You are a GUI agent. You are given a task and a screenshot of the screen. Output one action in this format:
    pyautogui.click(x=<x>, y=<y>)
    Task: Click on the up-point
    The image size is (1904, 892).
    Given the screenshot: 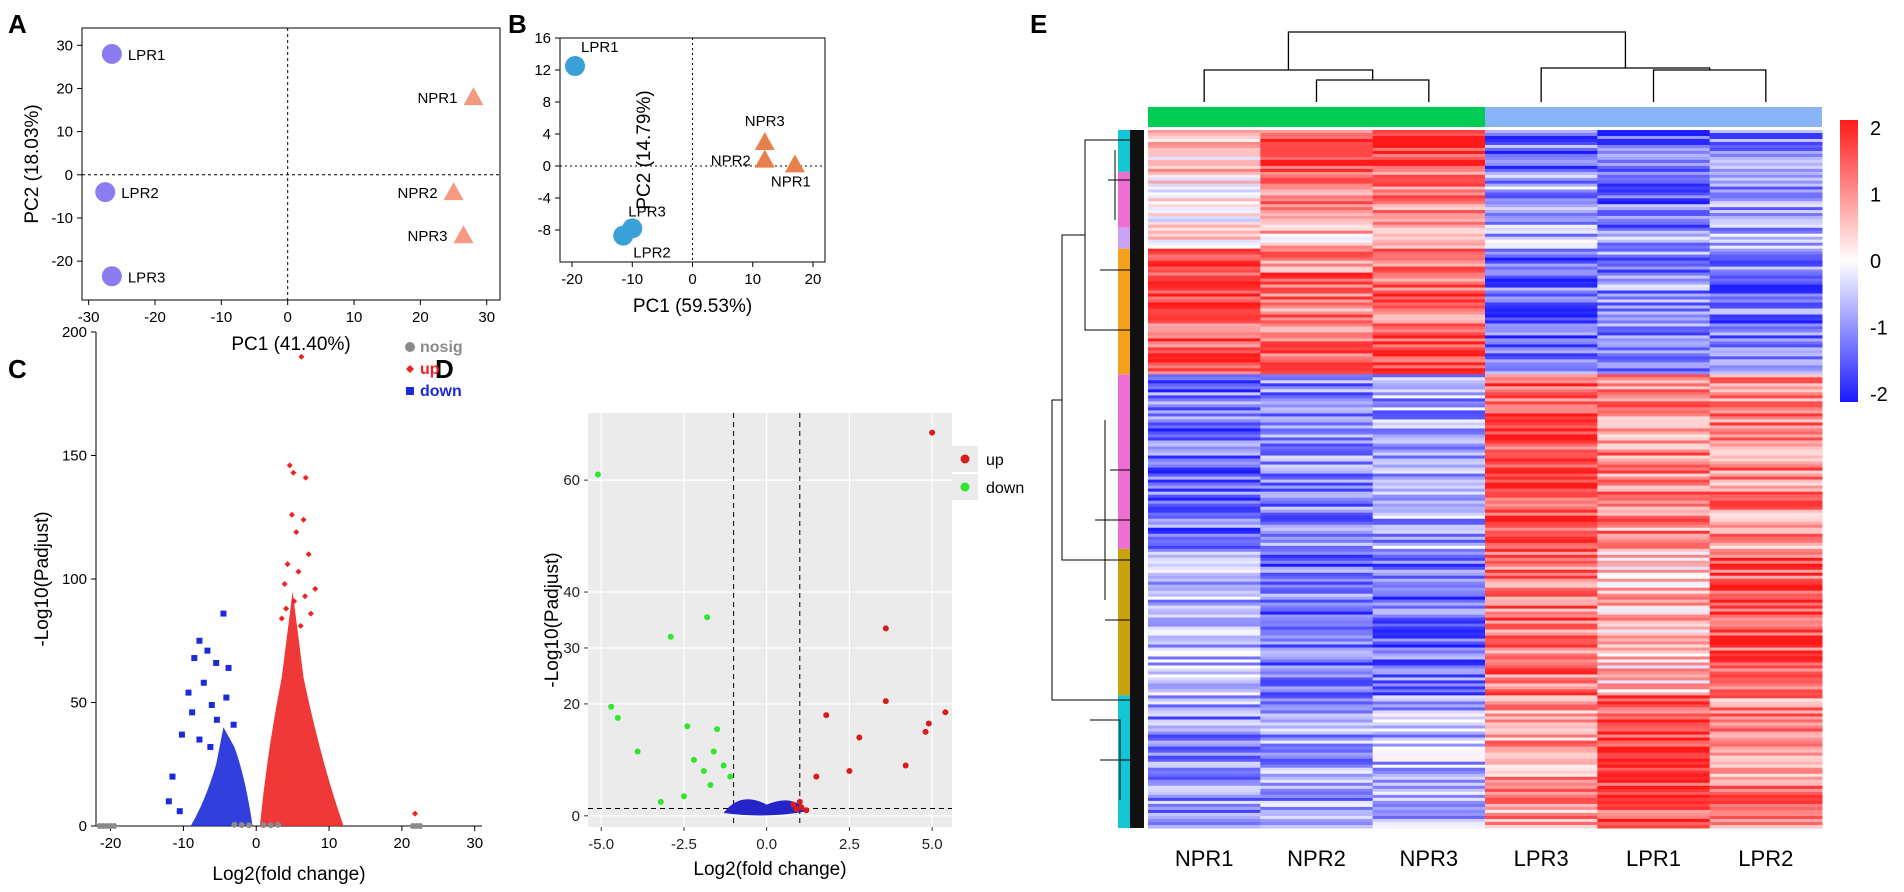 What is the action you would take?
    pyautogui.click(x=945, y=712)
    